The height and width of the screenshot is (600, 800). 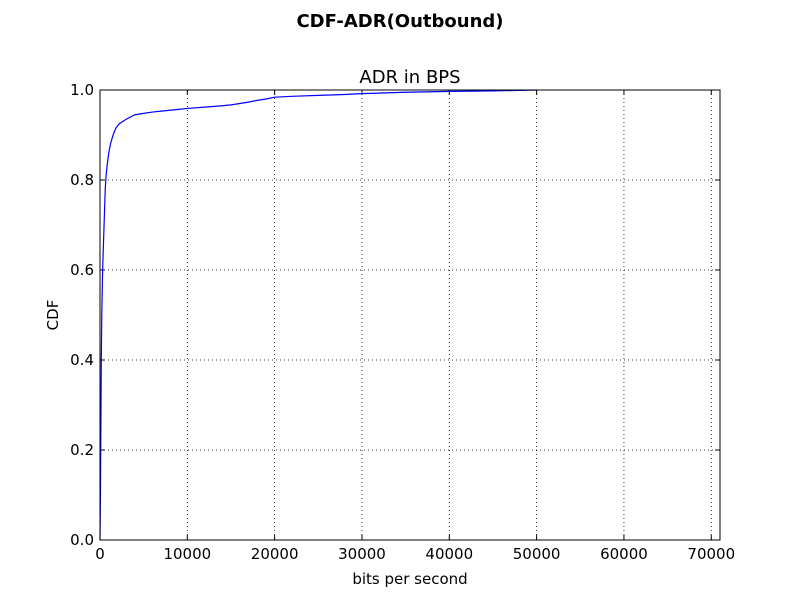 I want to click on y-axis-label: CDF, so click(x=53, y=315).